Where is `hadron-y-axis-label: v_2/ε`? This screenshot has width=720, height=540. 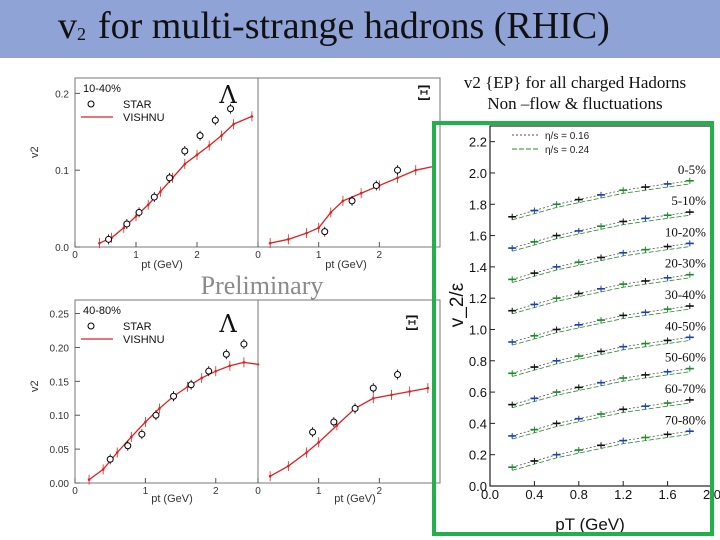
hadron-y-axis-label: v_2/ε is located at coordinates (457, 304).